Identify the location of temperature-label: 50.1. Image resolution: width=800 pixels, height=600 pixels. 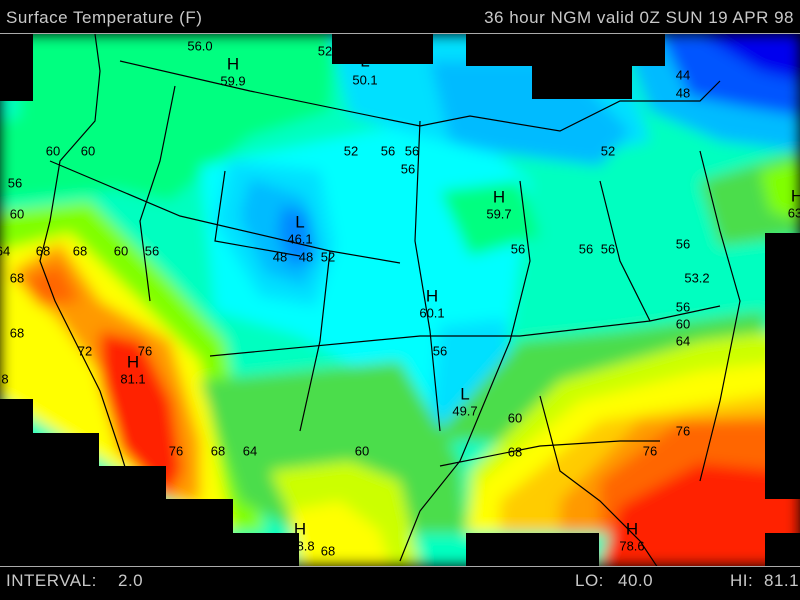
(365, 80).